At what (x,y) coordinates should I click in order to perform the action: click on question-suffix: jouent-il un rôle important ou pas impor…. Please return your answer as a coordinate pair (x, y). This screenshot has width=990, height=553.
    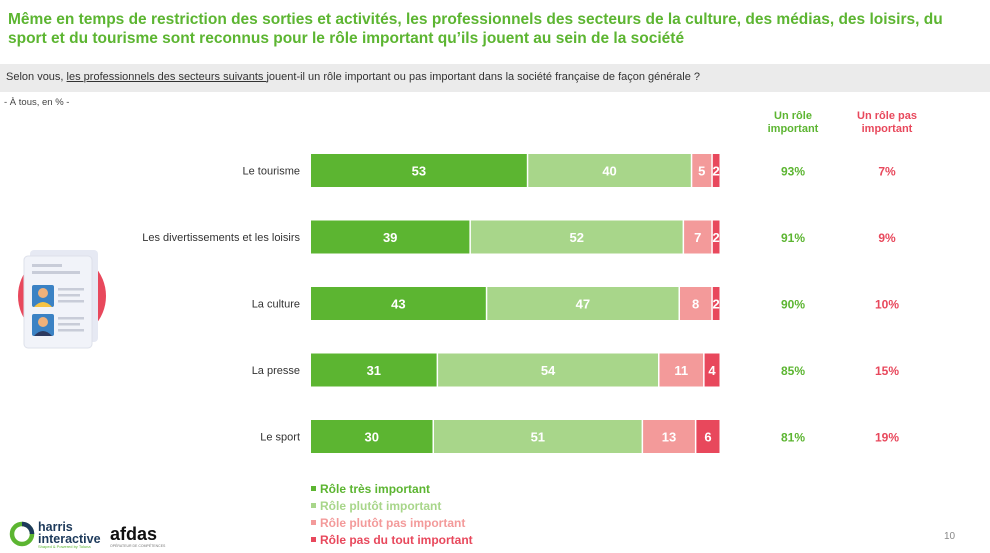
    Looking at the image, I should click on (483, 77).